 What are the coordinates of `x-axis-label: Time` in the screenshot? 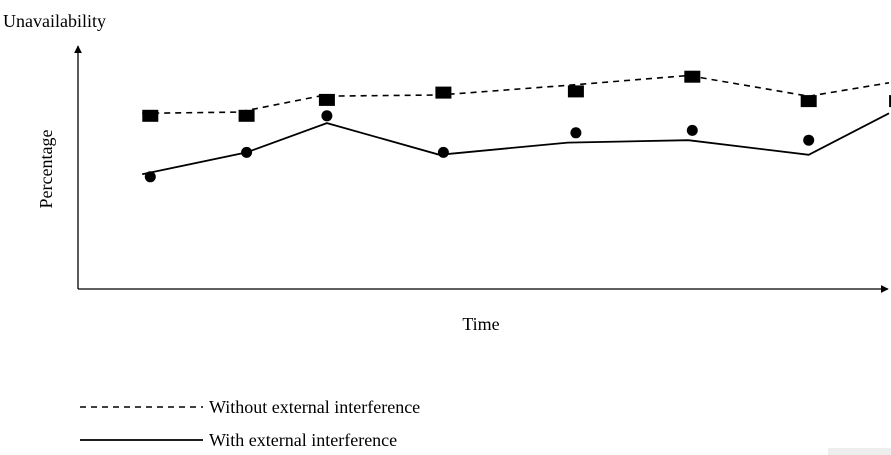 It's located at (480, 324).